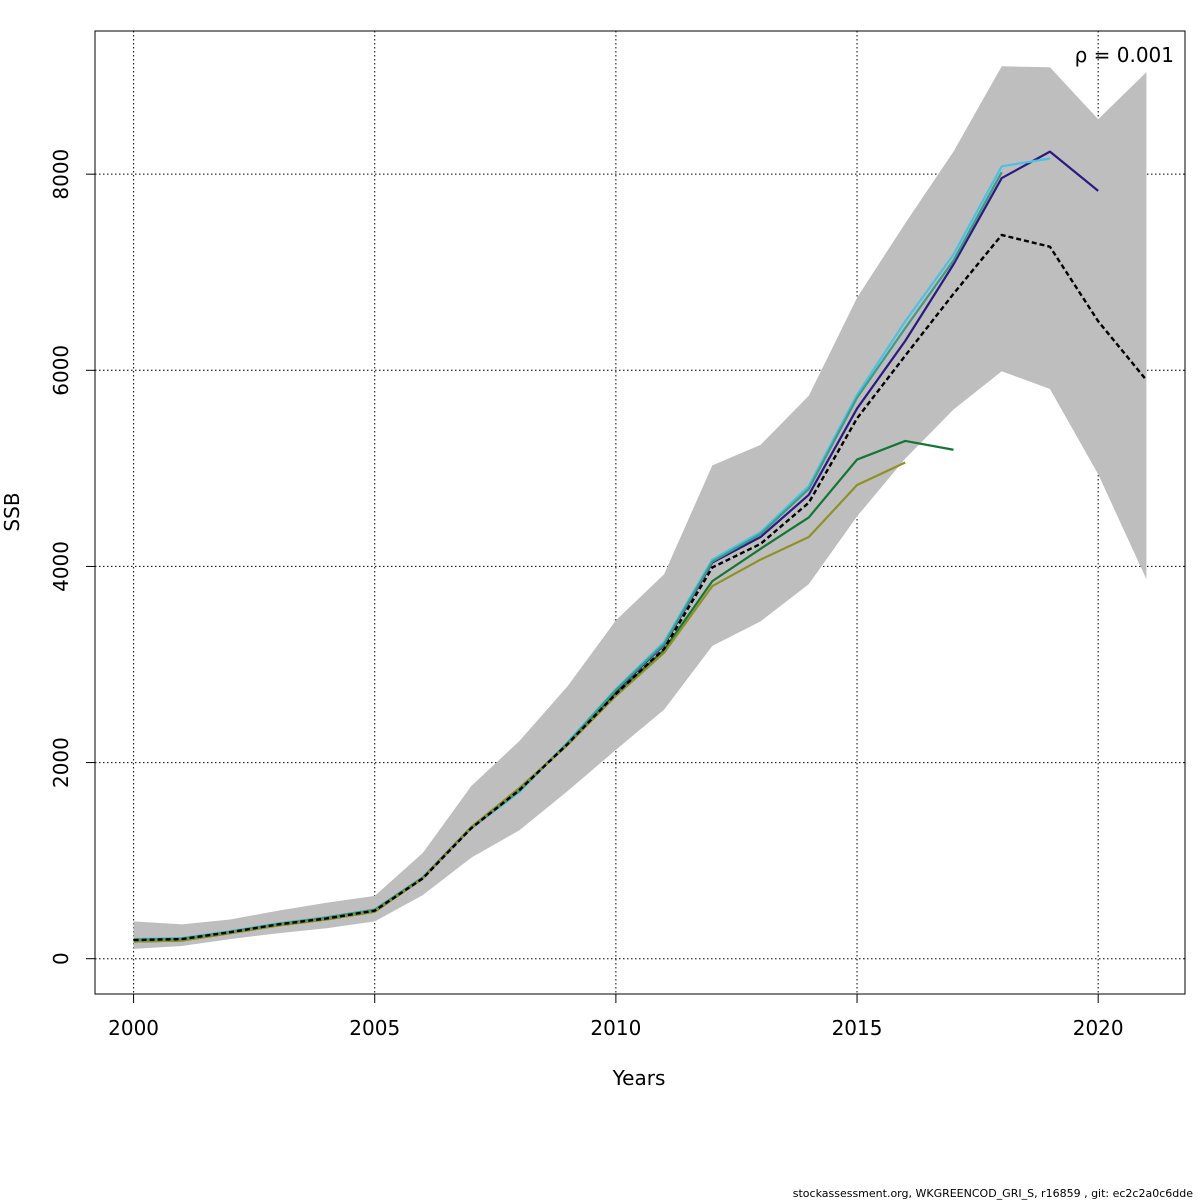 The width and height of the screenshot is (1200, 1200). What do you see at coordinates (12, 511) in the screenshot?
I see `y-axis-title: SSB` at bounding box center [12, 511].